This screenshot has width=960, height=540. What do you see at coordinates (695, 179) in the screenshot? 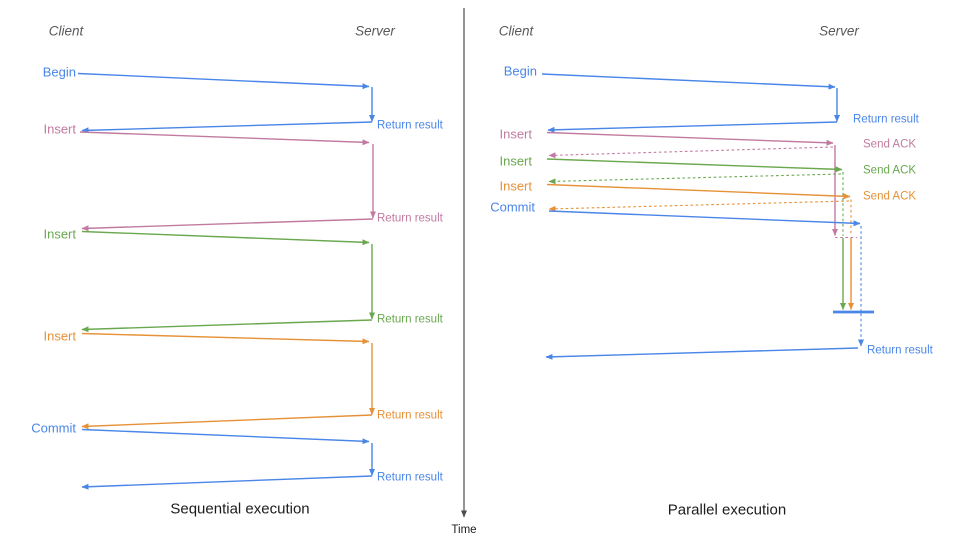
I see `par-insert2-ack-line` at bounding box center [695, 179].